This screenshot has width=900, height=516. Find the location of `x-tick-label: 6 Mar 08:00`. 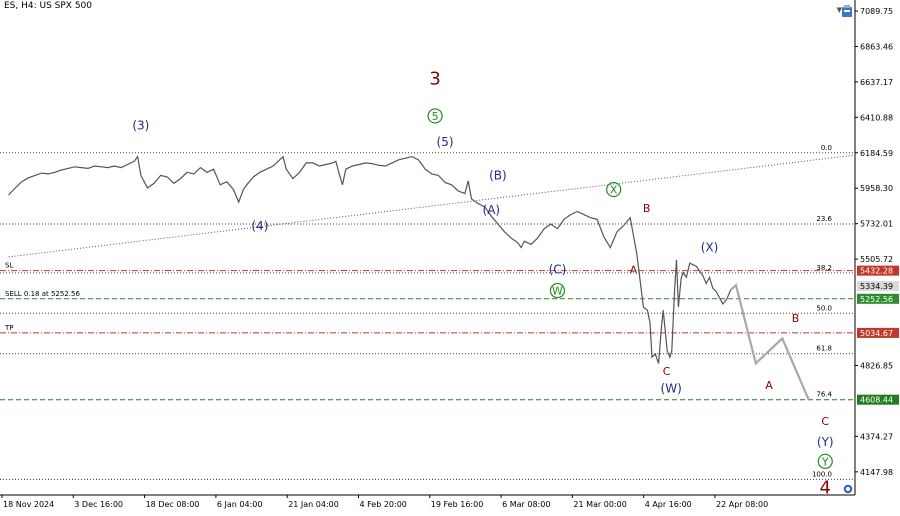

x-tick-label: 6 Mar 08:00 is located at coordinates (526, 504).